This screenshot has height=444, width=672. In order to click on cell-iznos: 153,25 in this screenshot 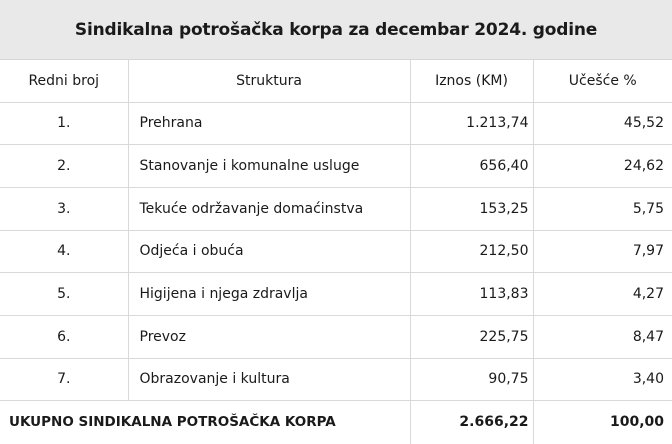, I will do `click(472, 209)`.